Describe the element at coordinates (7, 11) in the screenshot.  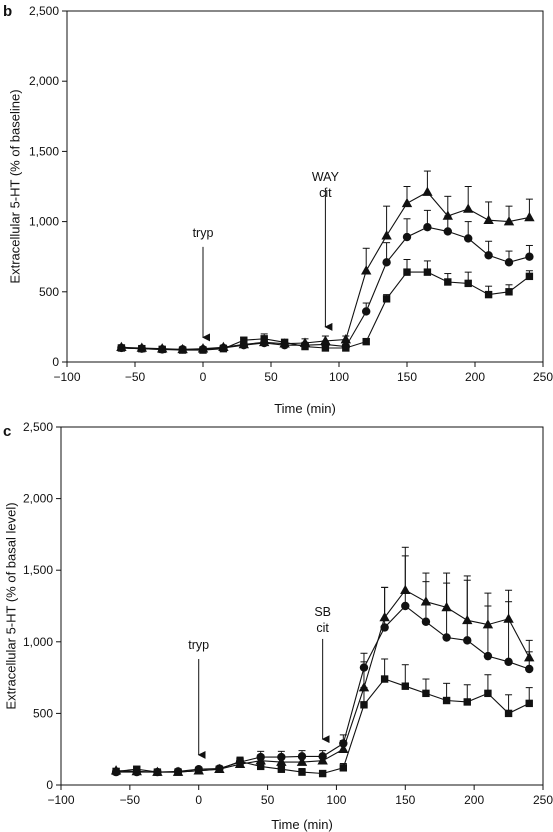
I see `panel-label: b` at that location.